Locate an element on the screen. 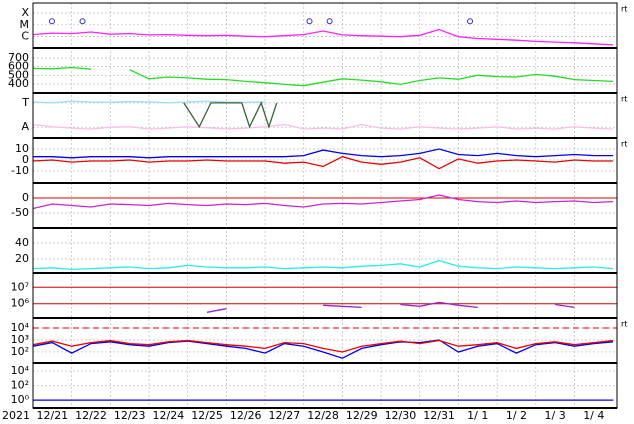 The image size is (634, 424). year-label: 2021 is located at coordinates (16, 415).